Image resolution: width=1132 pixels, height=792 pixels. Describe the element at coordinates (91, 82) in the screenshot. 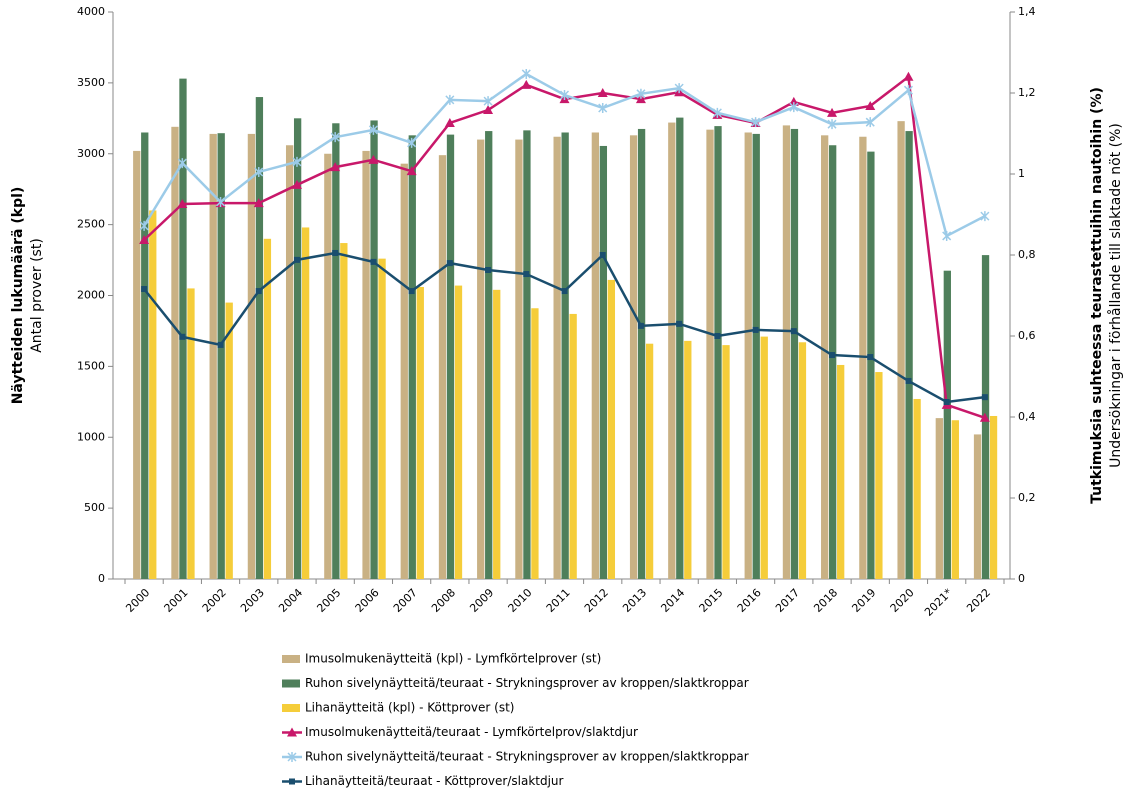

I see `y-tick-label: 3500` at that location.